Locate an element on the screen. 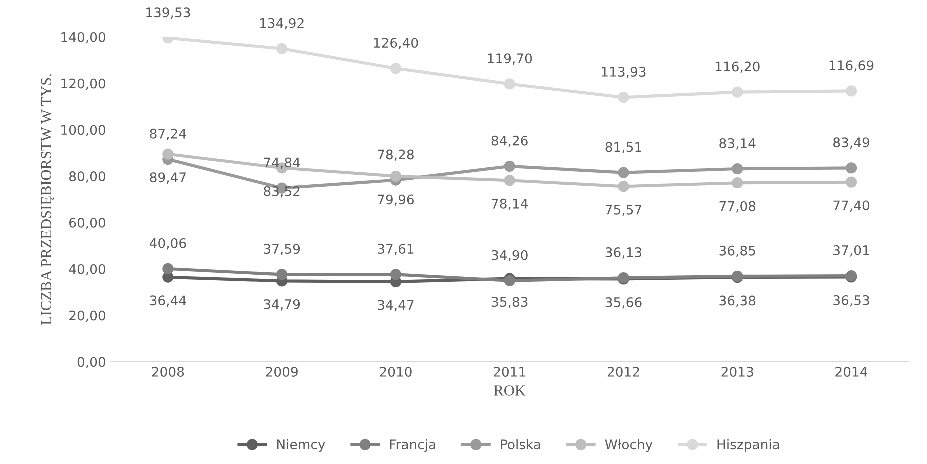 This screenshot has width=927, height=464. data-label: 37,61 is located at coordinates (396, 250).